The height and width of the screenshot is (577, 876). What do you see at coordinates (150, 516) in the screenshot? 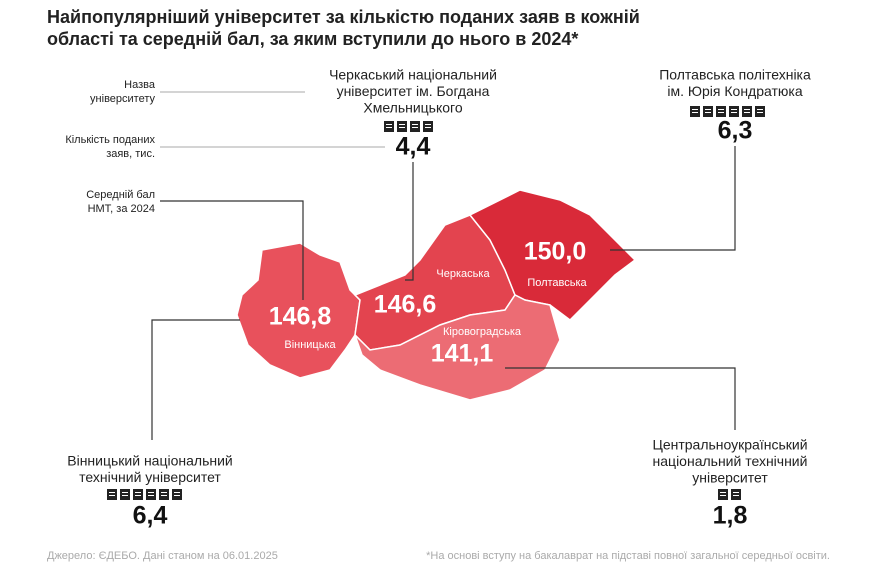
I see `applications: 6,4` at bounding box center [150, 516].